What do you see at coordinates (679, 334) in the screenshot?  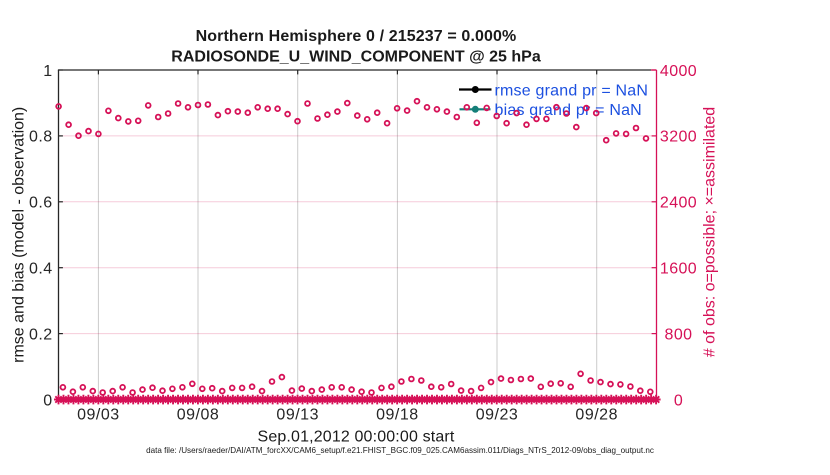 I see `svg-text: 800` at bounding box center [679, 334].